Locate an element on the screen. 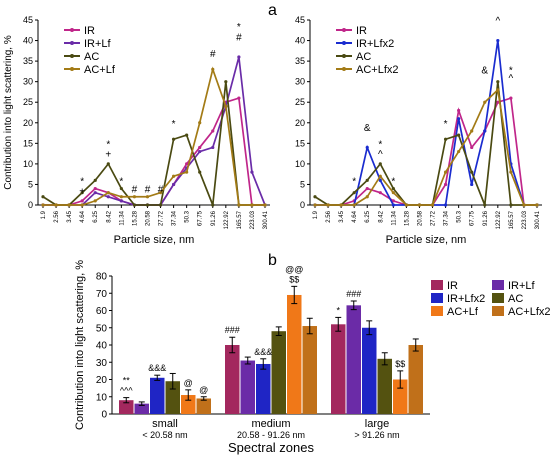 This screenshot has height=463, width=550. legend-label: IR is located at coordinates (361, 31).